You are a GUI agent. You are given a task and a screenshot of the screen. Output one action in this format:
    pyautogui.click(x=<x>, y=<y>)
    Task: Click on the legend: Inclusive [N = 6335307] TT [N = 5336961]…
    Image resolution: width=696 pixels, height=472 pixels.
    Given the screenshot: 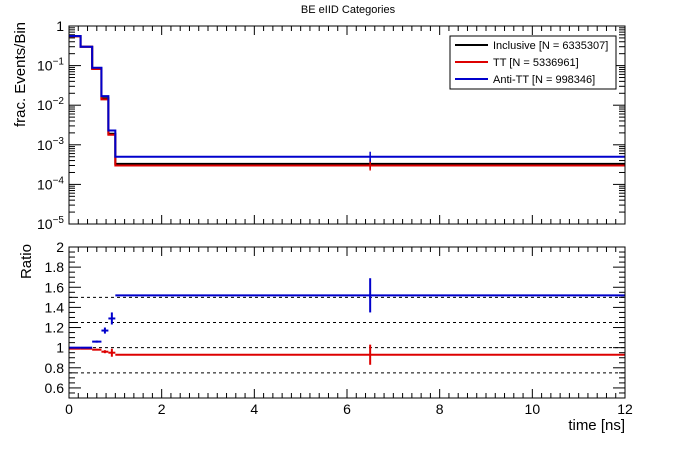 What is the action you would take?
    pyautogui.click(x=533, y=62)
    